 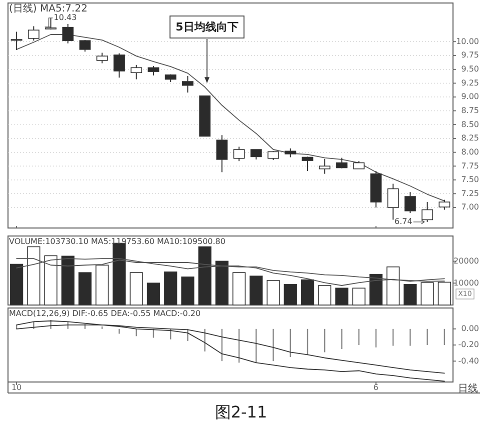 I want to click on y-tick-label: -0.40, so click(x=468, y=361).